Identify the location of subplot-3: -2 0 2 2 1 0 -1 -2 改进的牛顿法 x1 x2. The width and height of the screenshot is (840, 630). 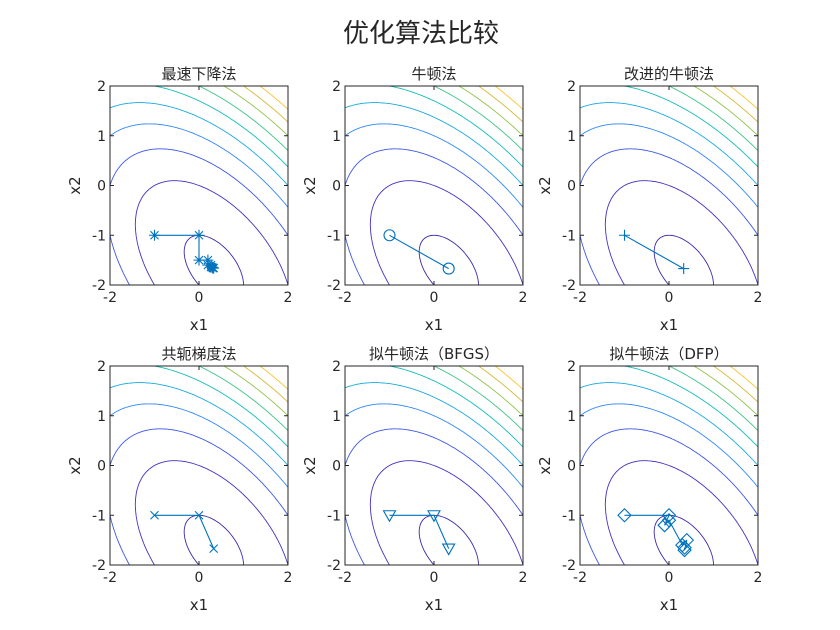
(649, 199).